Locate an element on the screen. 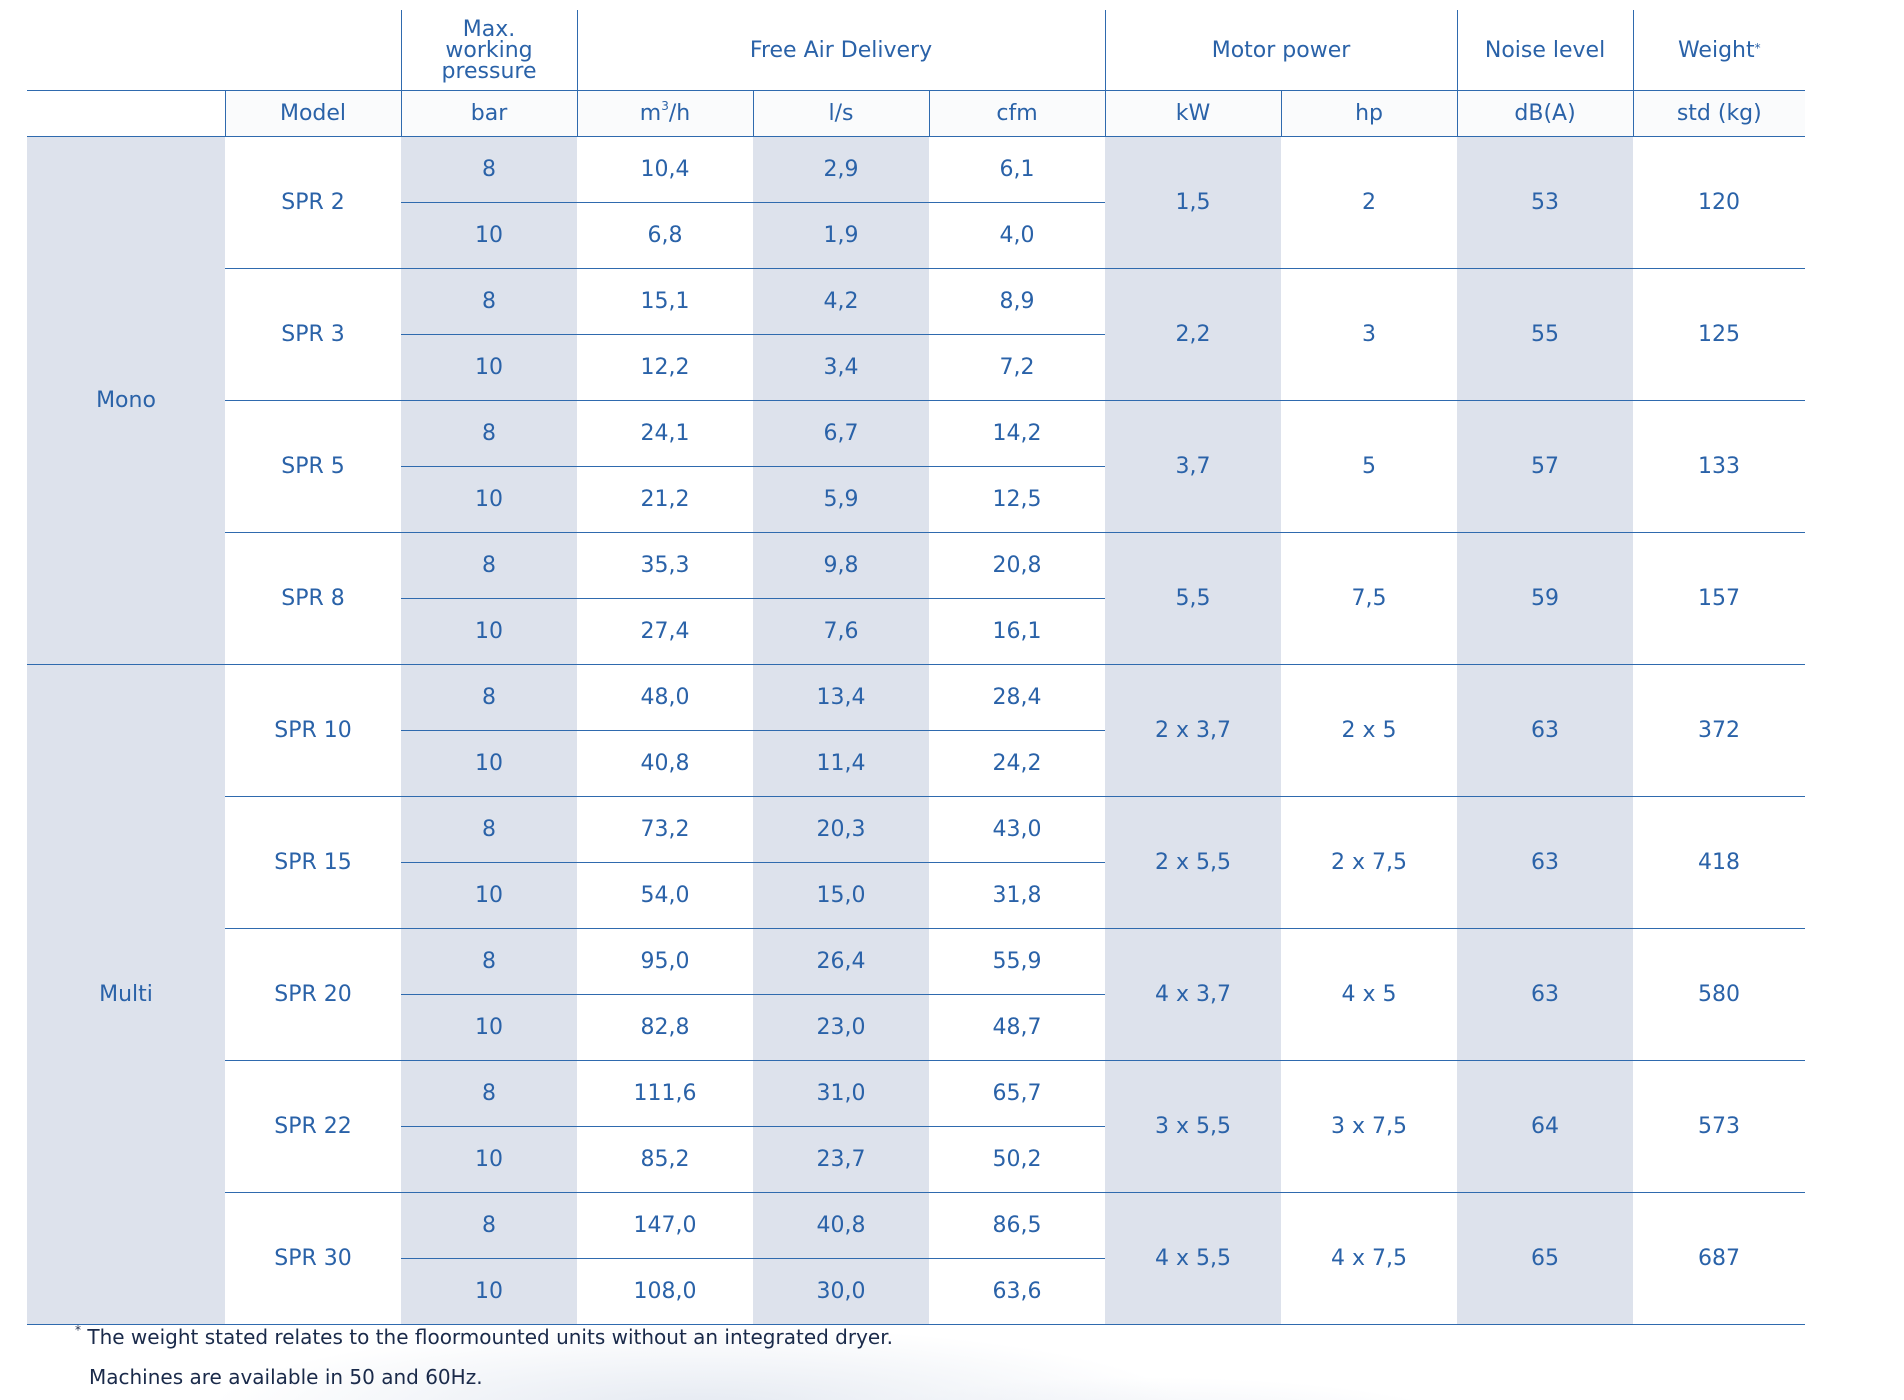 The height and width of the screenshot is (1400, 1904). ls-cell: 2,9 is located at coordinates (841, 169).